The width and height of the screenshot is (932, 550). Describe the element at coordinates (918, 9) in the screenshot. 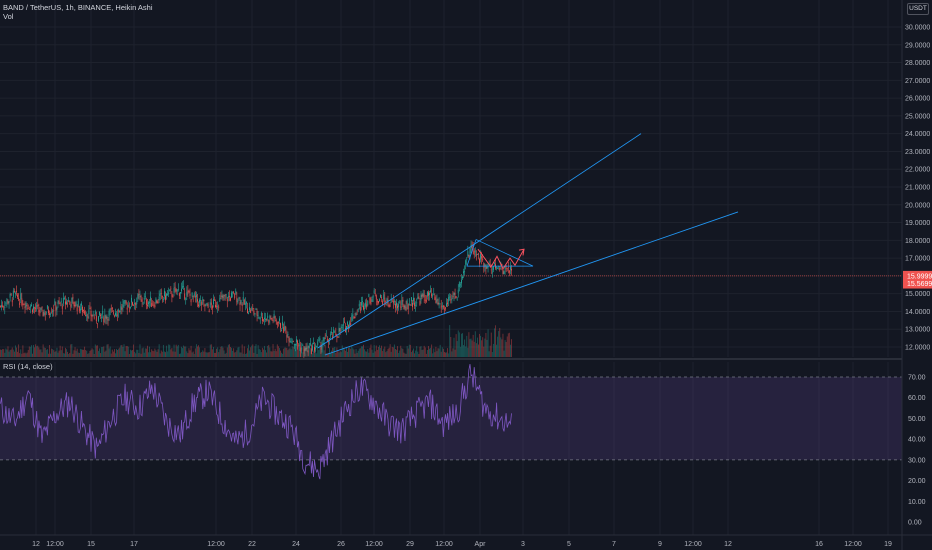

I see `currency-unit-button: USDT` at that location.